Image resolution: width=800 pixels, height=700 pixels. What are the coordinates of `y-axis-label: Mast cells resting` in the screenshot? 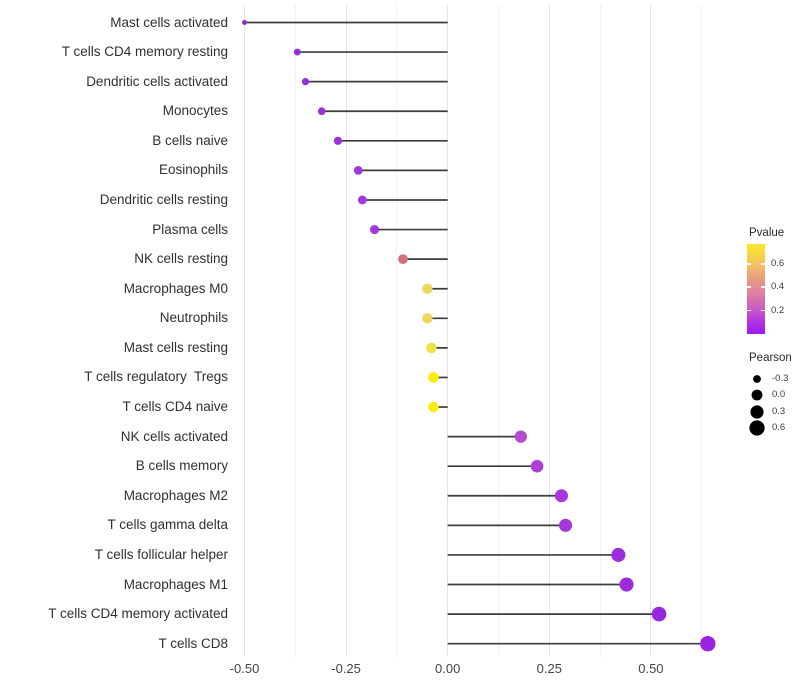 It's located at (175, 347).